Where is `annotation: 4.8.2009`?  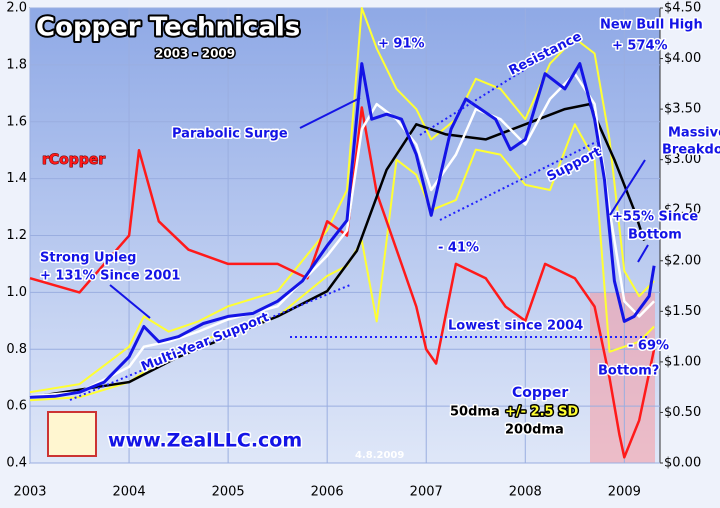 annotation: 4.8.2009 is located at coordinates (379, 455).